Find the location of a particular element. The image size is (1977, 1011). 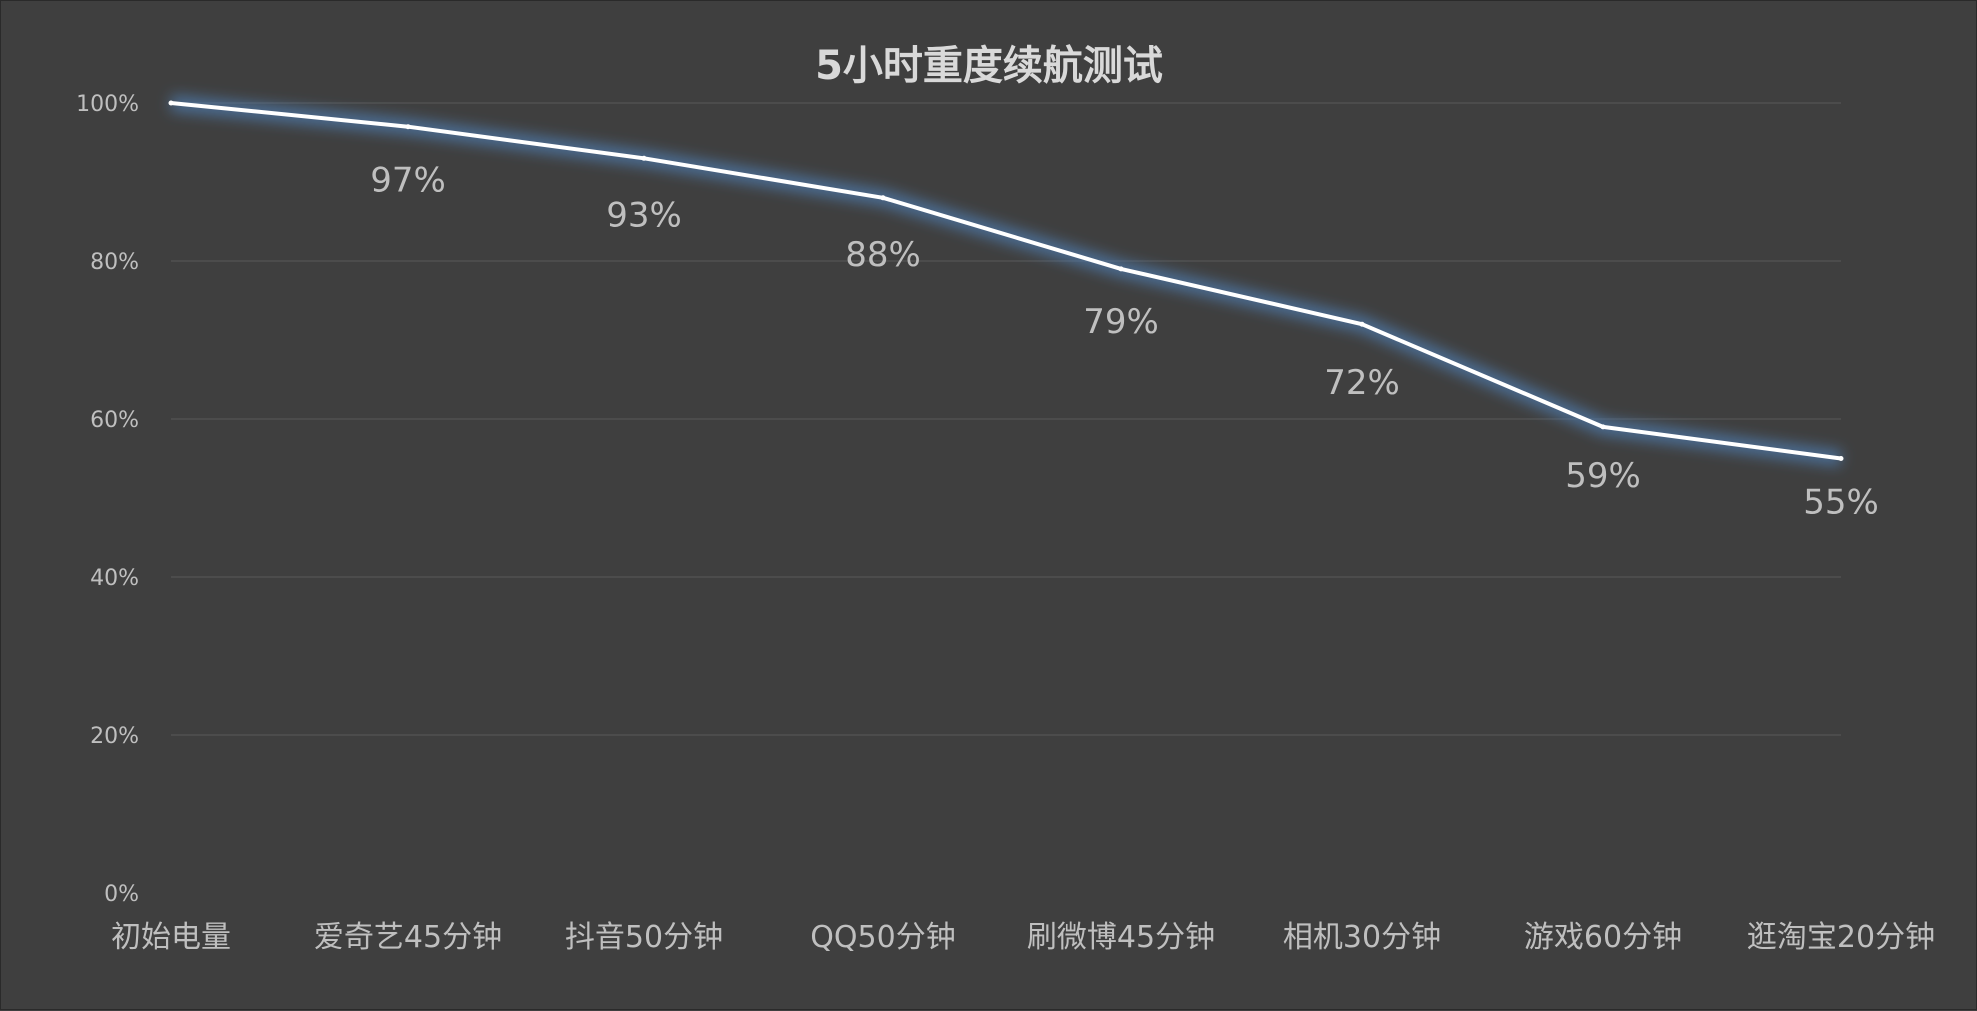

data-label: 59% is located at coordinates (1603, 476).